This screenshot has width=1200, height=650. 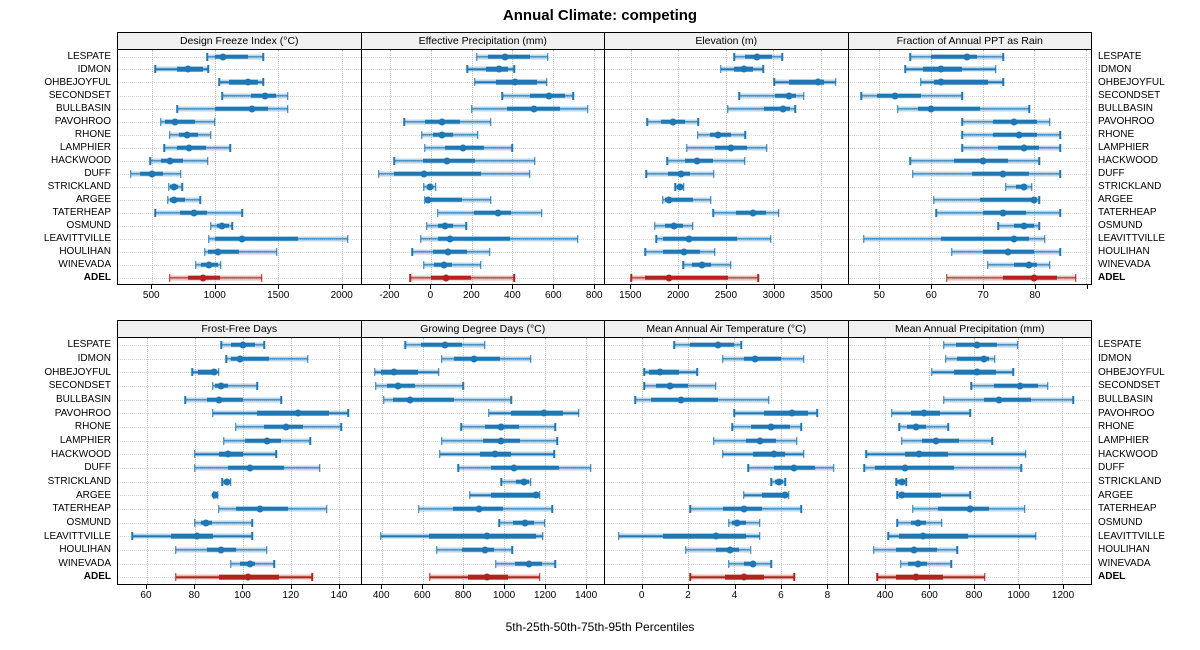 I want to click on axis-tick-label: 8, so click(x=827, y=595).